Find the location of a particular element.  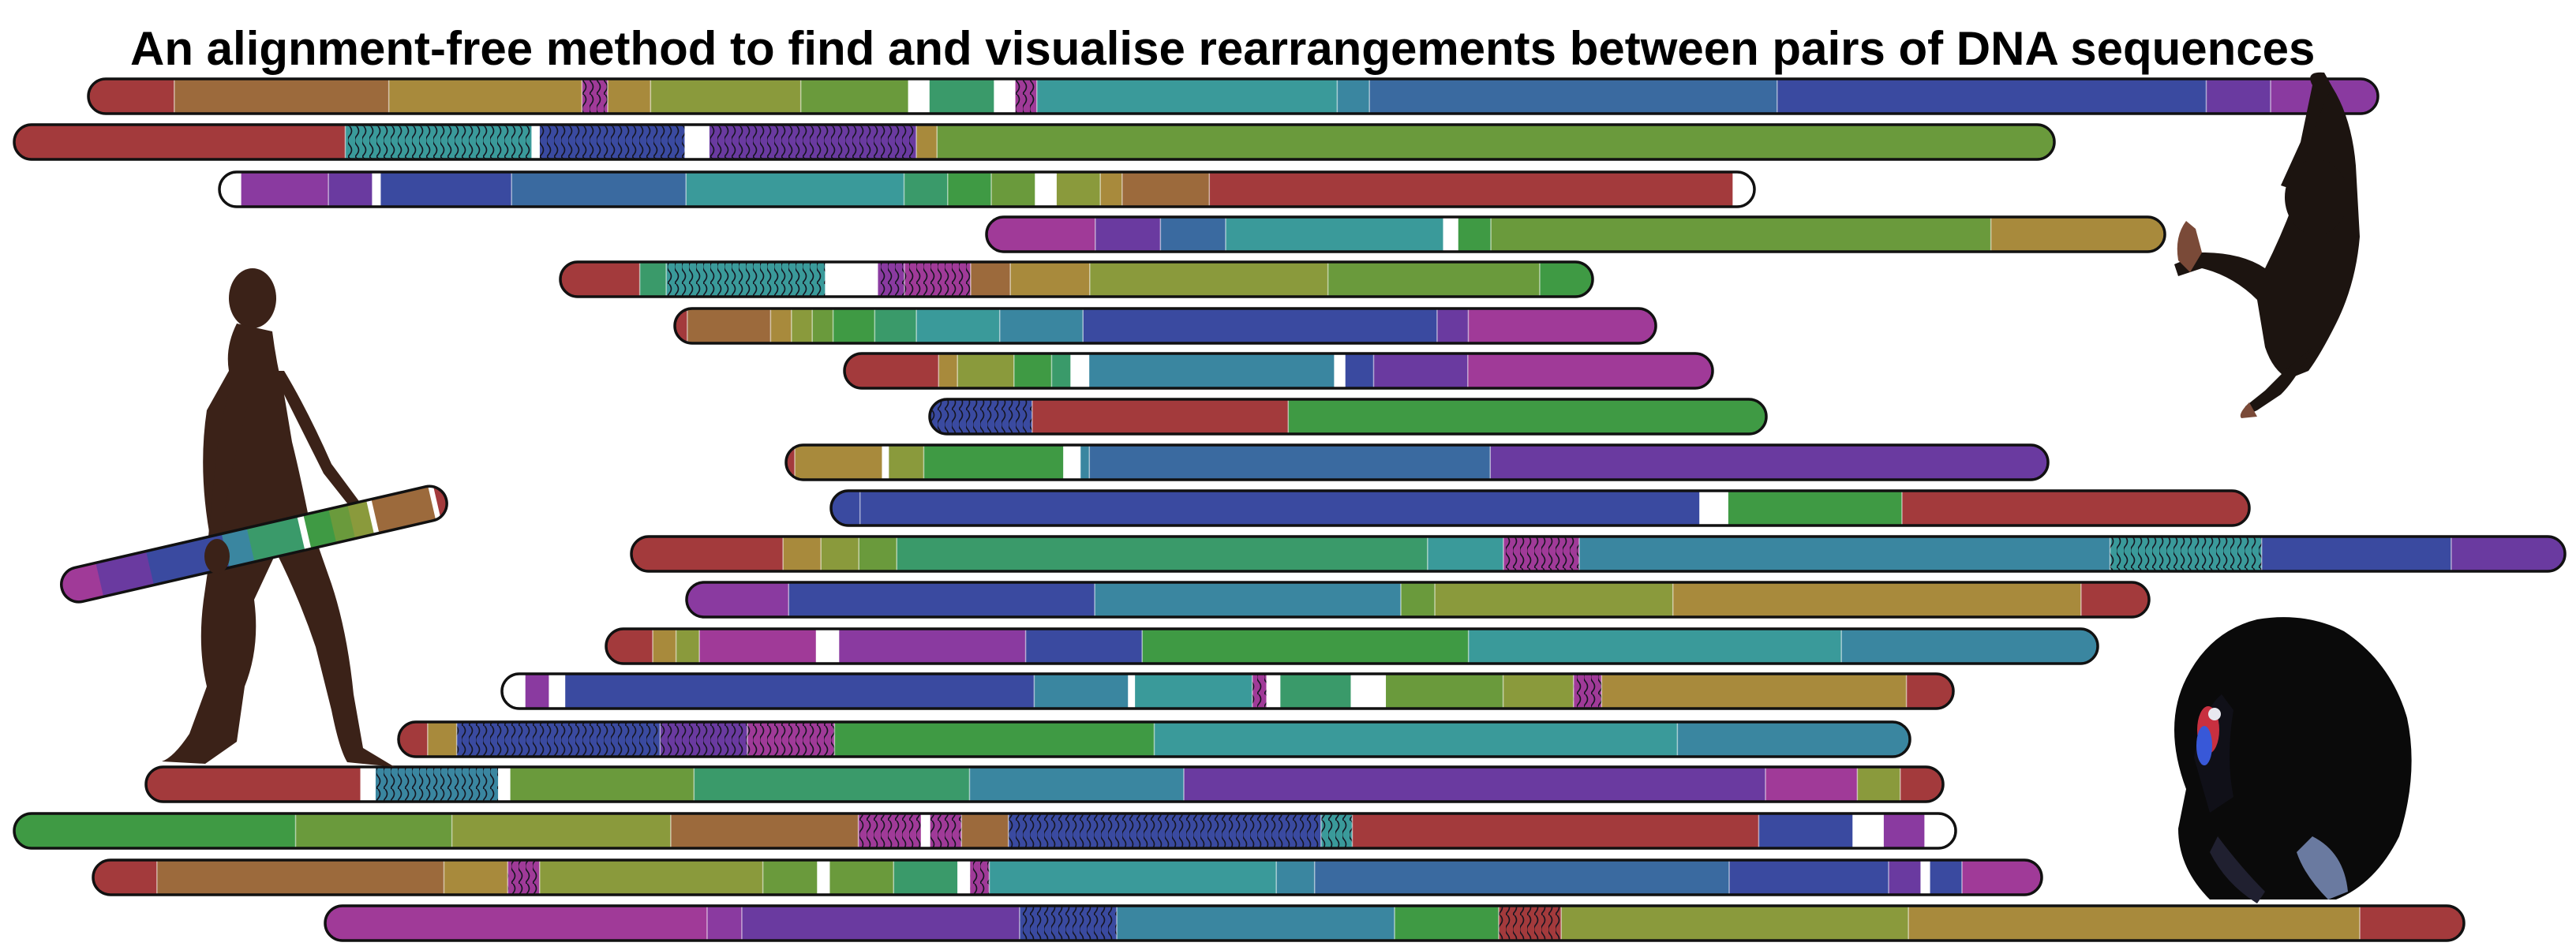

turkey-figure is located at coordinates (2293, 760).